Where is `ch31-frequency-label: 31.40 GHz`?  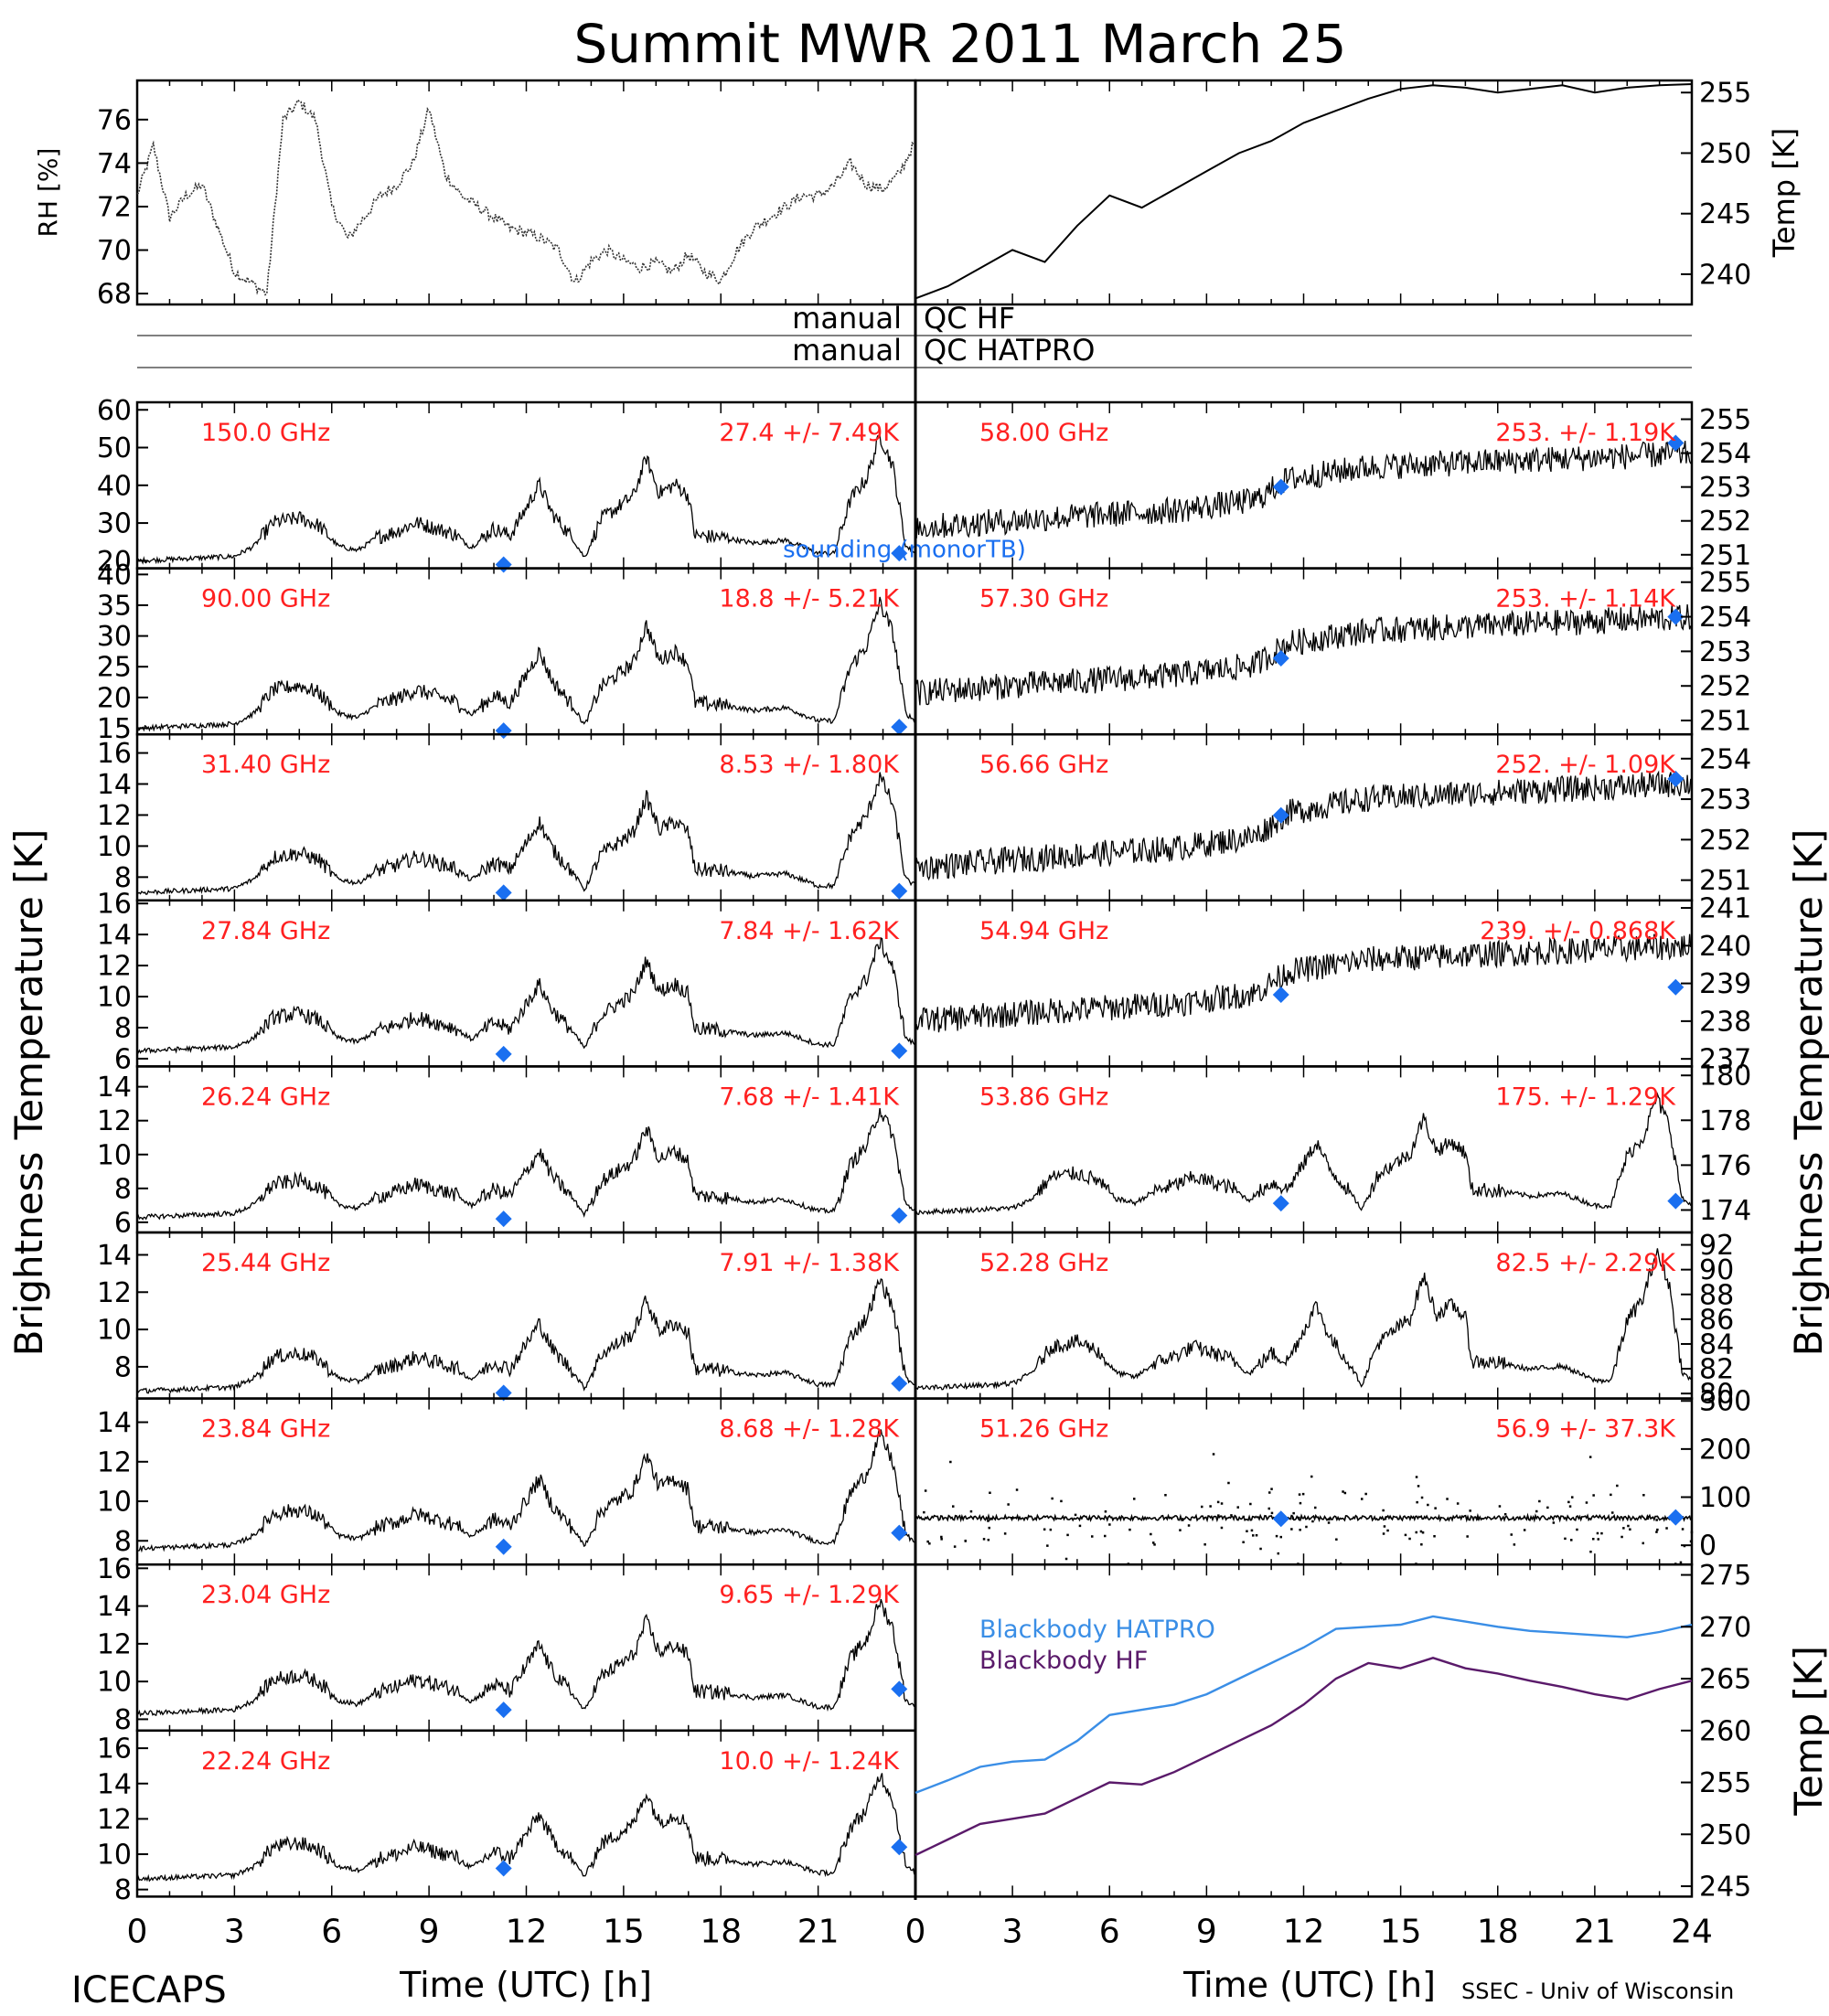
ch31-frequency-label: 31.40 GHz is located at coordinates (265, 765).